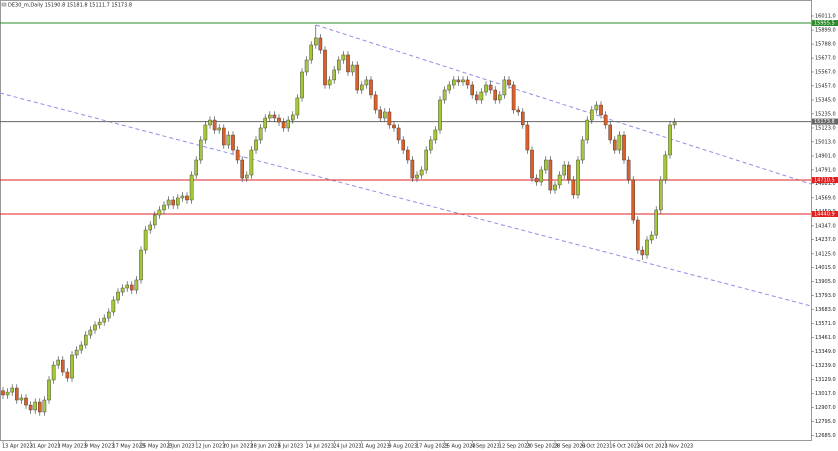 Image resolution: width=838 pixels, height=451 pixels. I want to click on y-tick-label: 15677.0, so click(825, 59).